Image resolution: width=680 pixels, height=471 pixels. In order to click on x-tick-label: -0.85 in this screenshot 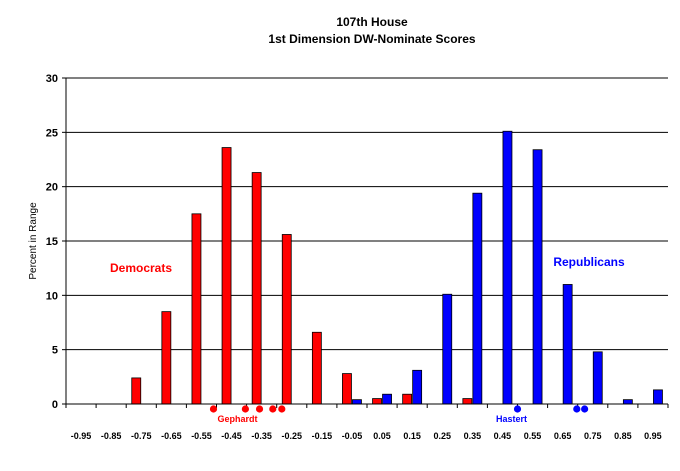, I will do `click(111, 436)`.